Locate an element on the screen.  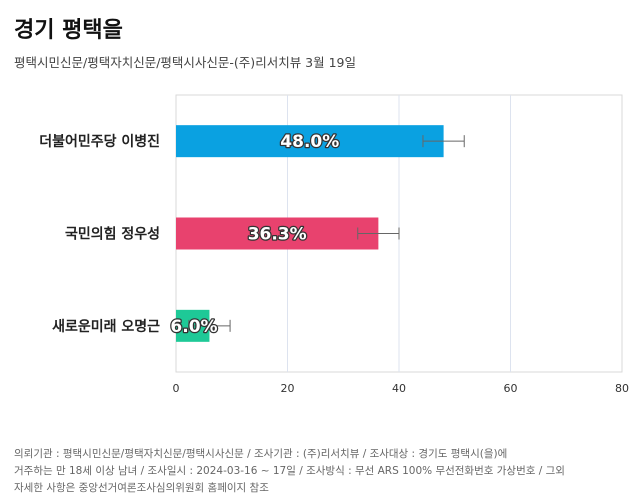
x-tick-label: 20 is located at coordinates (288, 388).